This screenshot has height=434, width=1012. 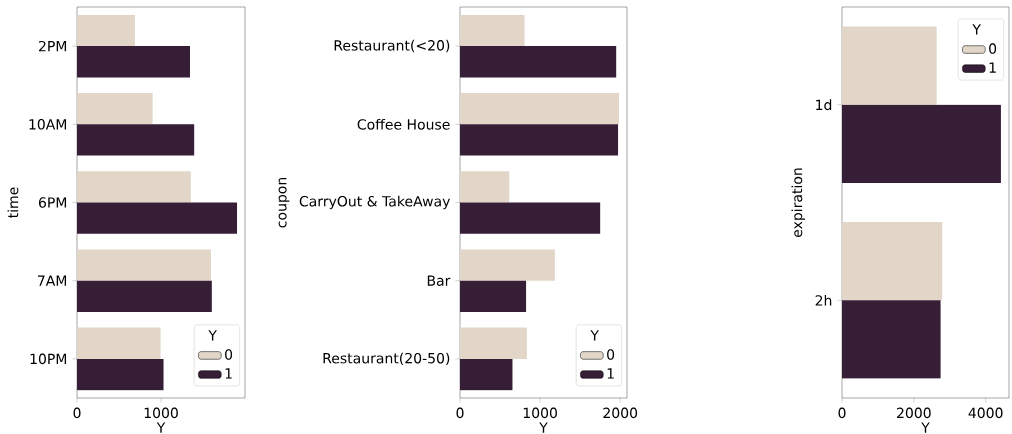 I want to click on y-axis-title: coupon, so click(x=284, y=202).